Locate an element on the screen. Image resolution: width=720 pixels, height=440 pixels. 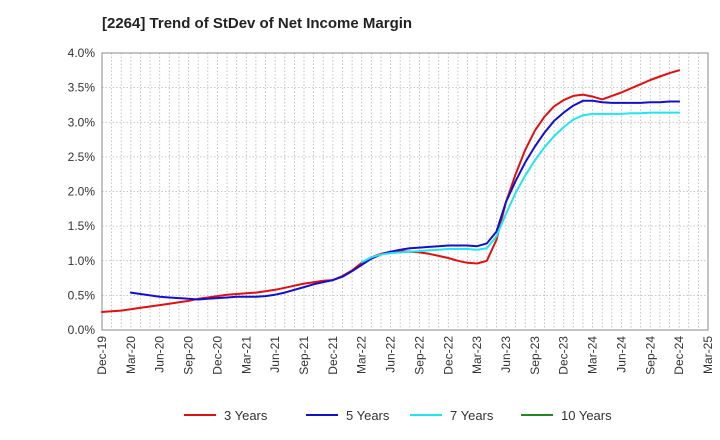
x-tick-label: Mar-23 is located at coordinates (477, 355).